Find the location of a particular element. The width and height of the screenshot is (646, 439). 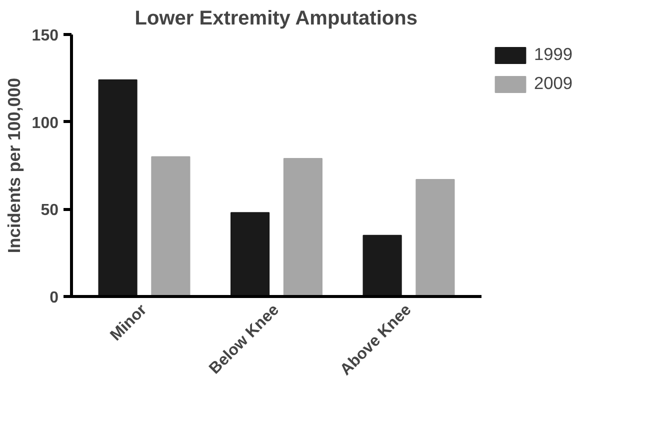

y-tick-label: 0 is located at coordinates (54, 298).